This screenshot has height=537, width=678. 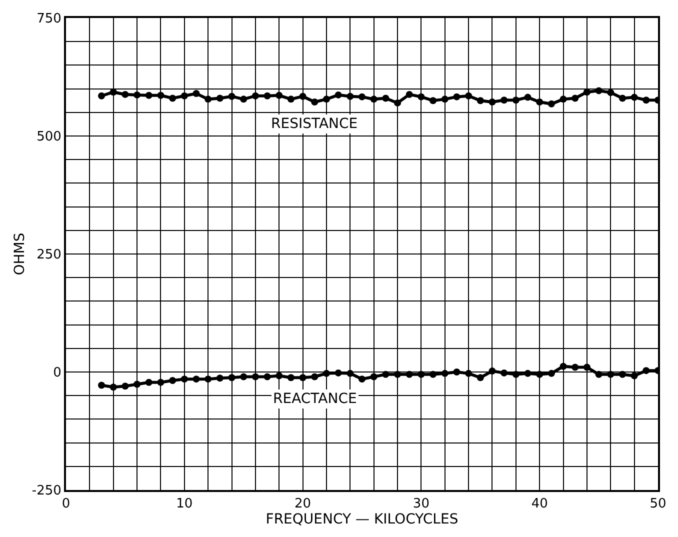 I want to click on series-label: RESISTANCE, so click(x=314, y=124).